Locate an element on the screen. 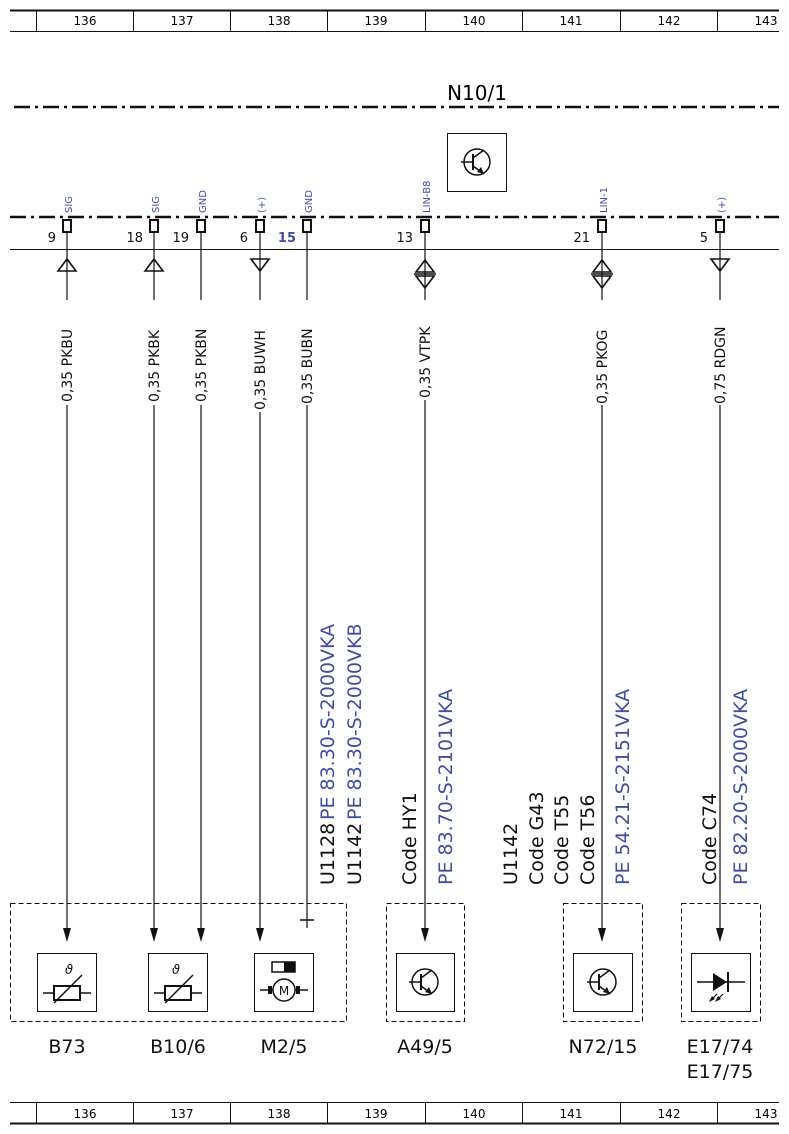 The width and height of the screenshot is (789, 1134). pin-signal: LIN-B8 is located at coordinates (427, 197).